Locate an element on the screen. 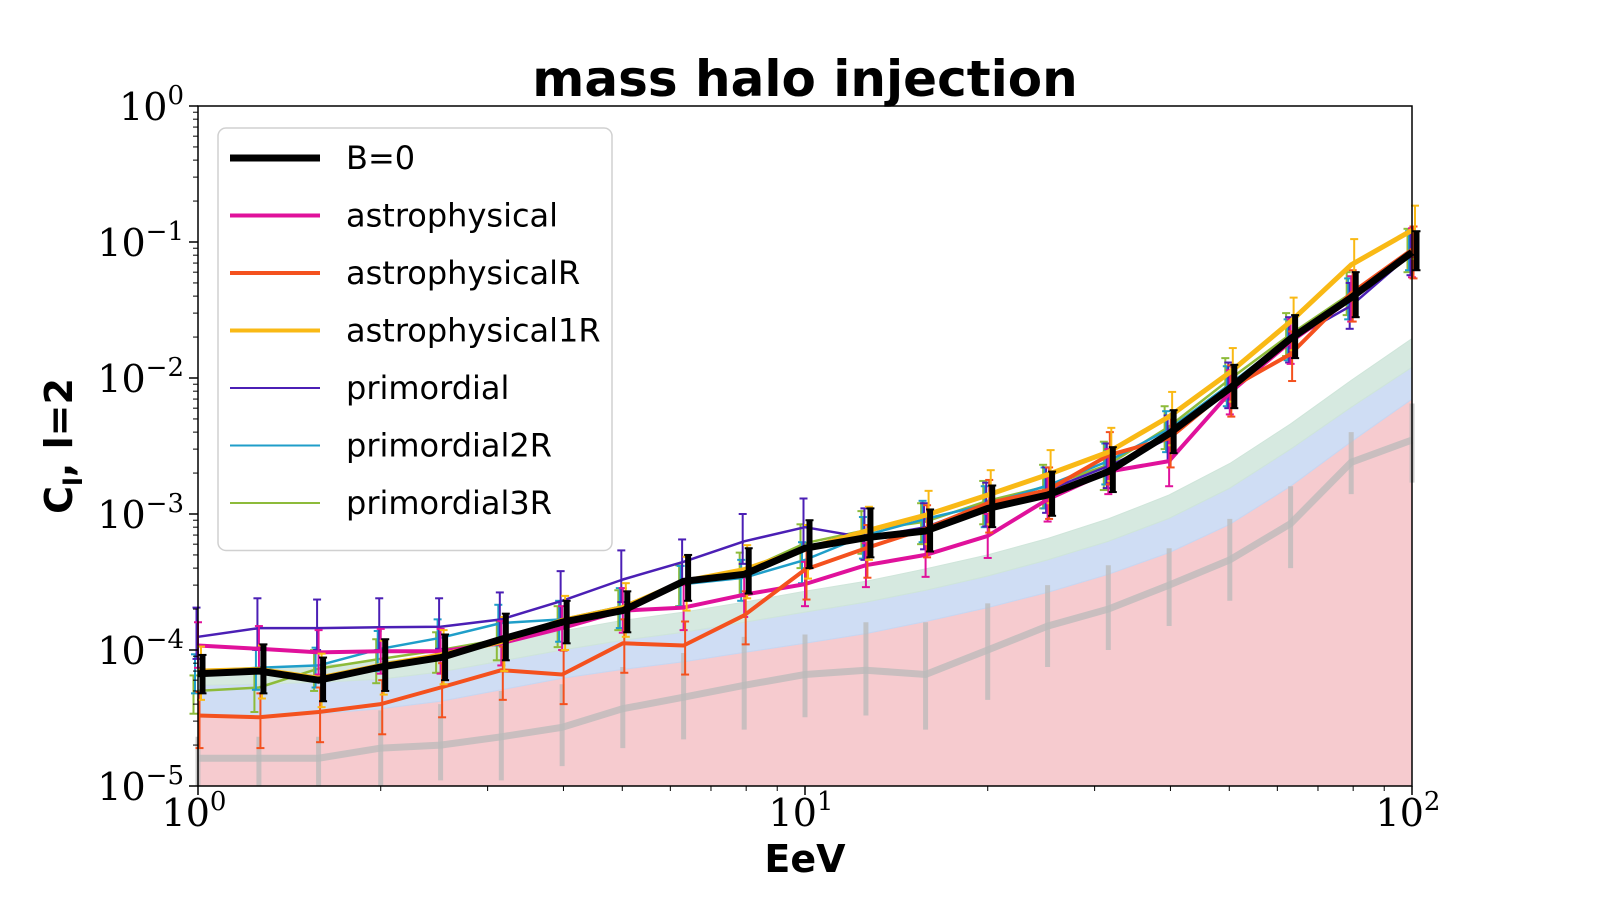 The height and width of the screenshot is (905, 1600). y-tick-label: 10⁻⁵ is located at coordinates (140, 785).